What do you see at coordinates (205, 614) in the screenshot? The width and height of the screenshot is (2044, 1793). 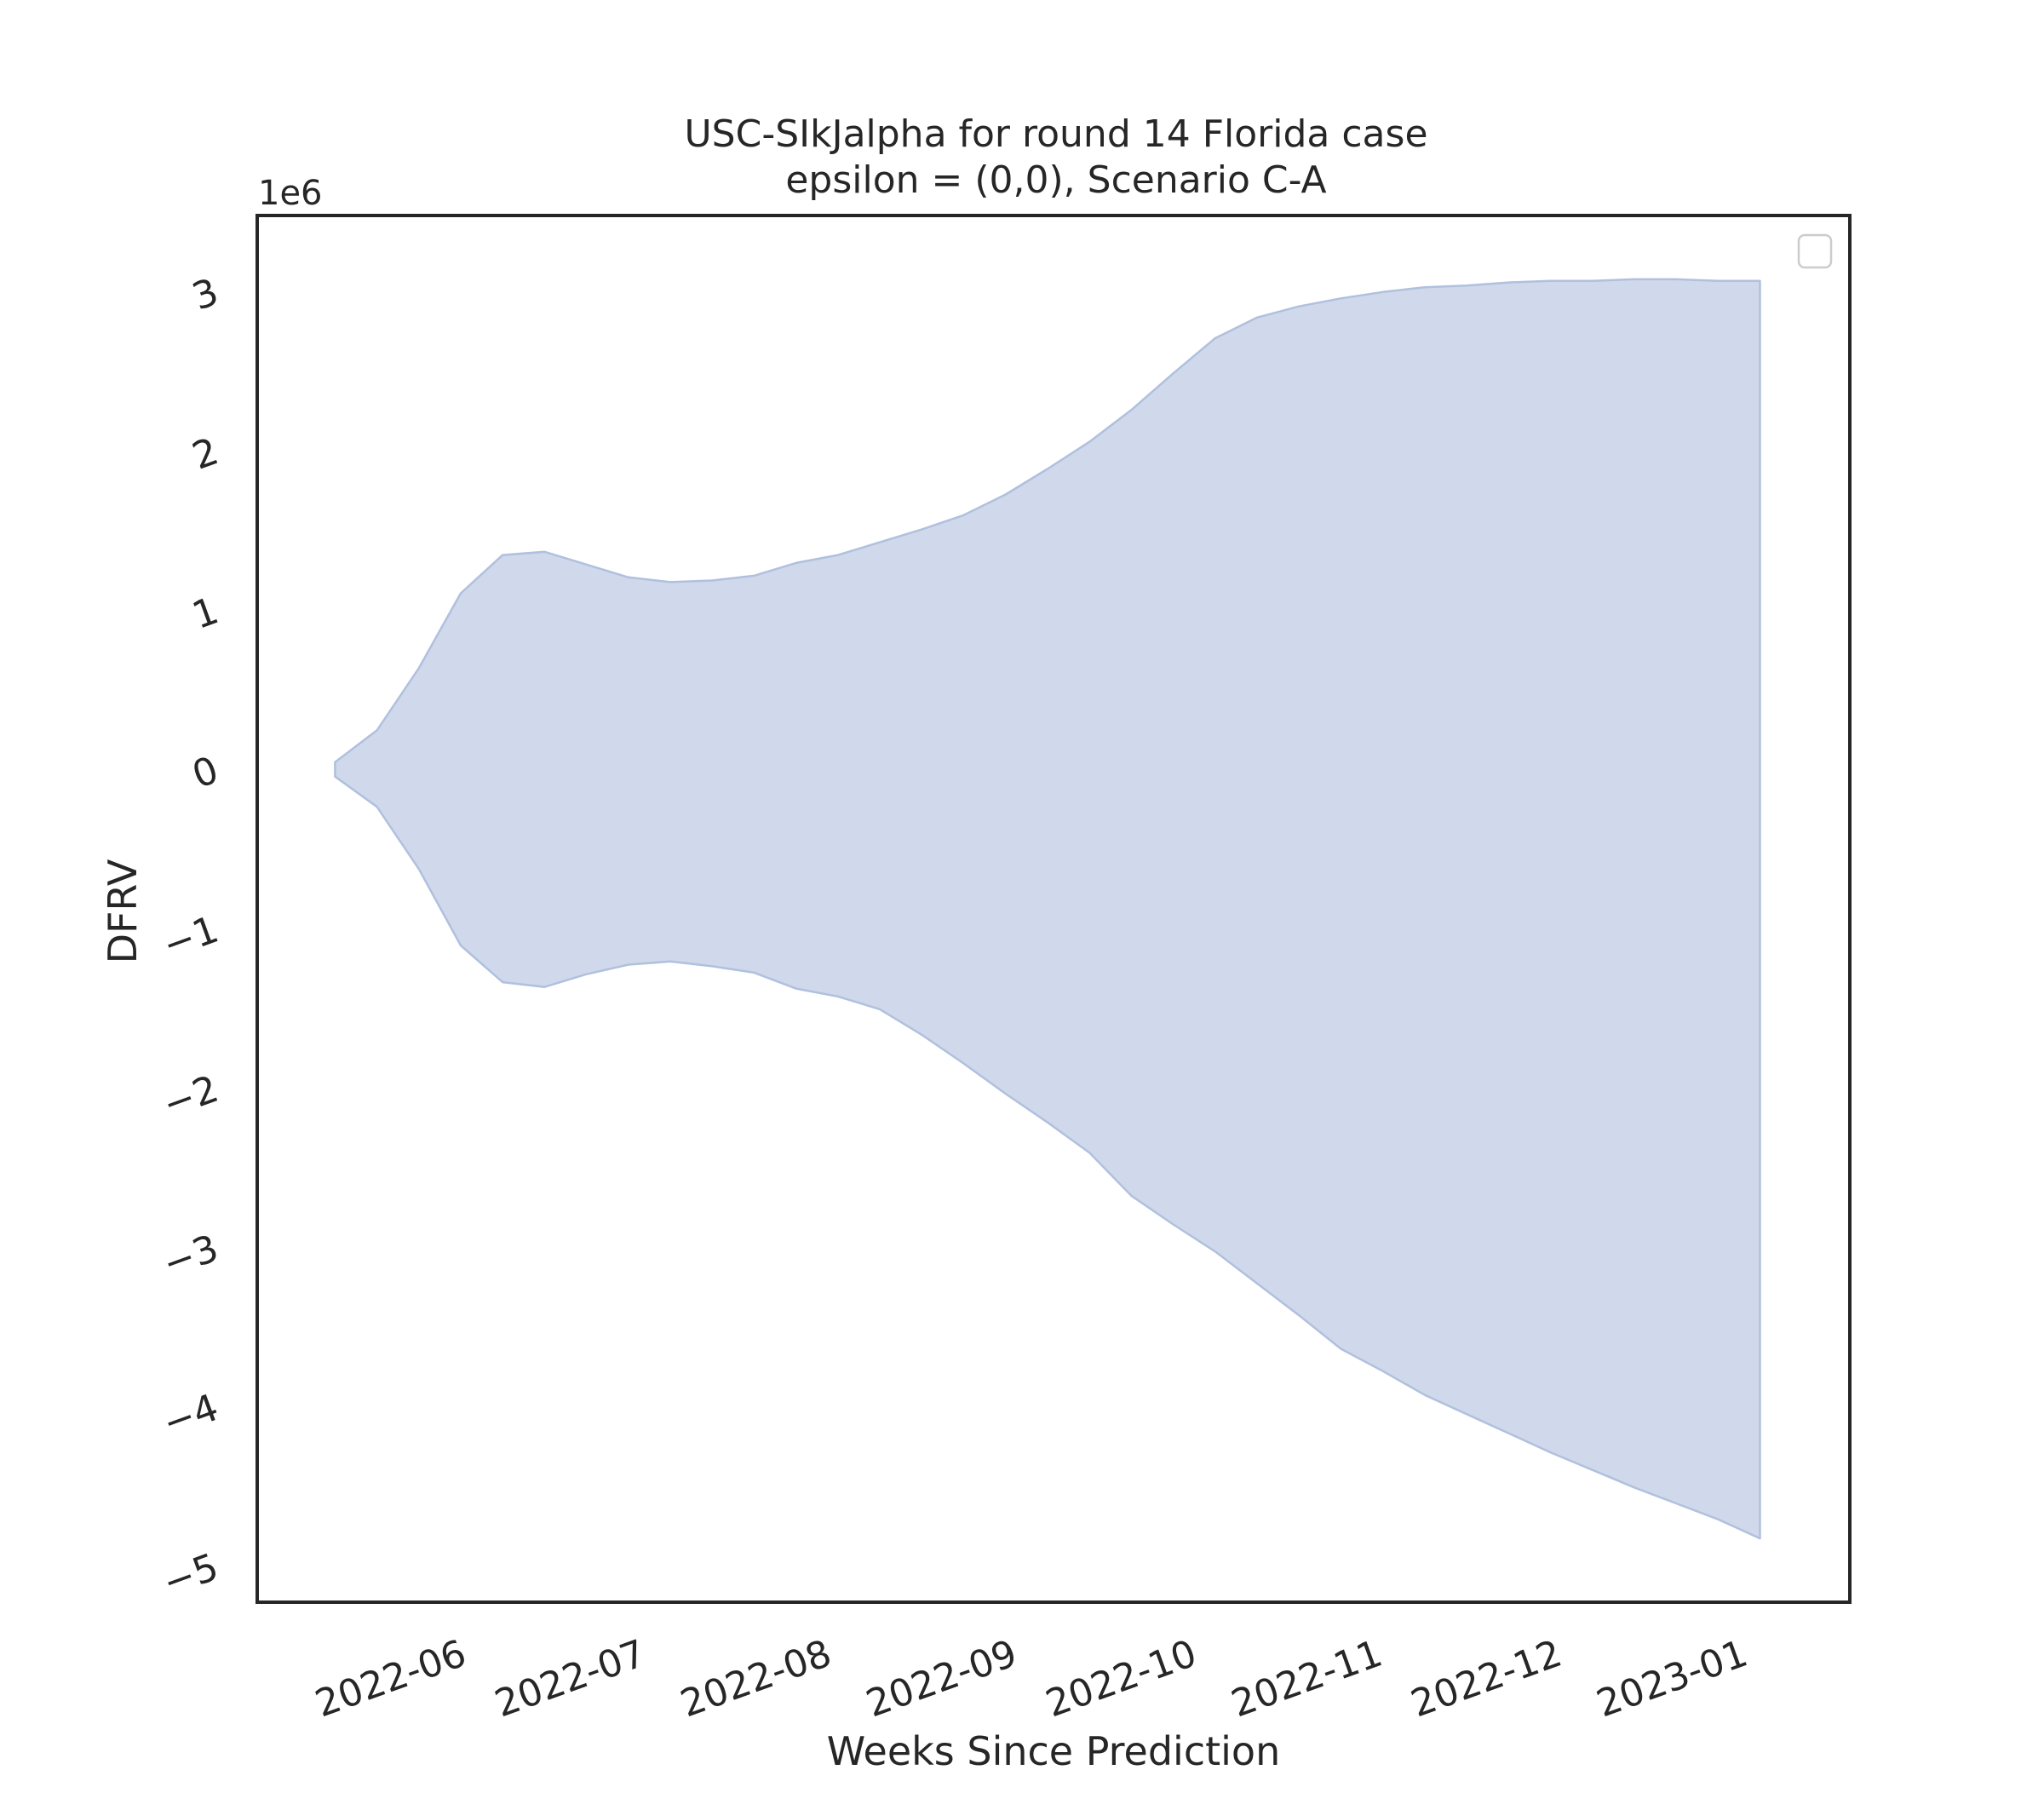 I see `y-tick-label: 1` at bounding box center [205, 614].